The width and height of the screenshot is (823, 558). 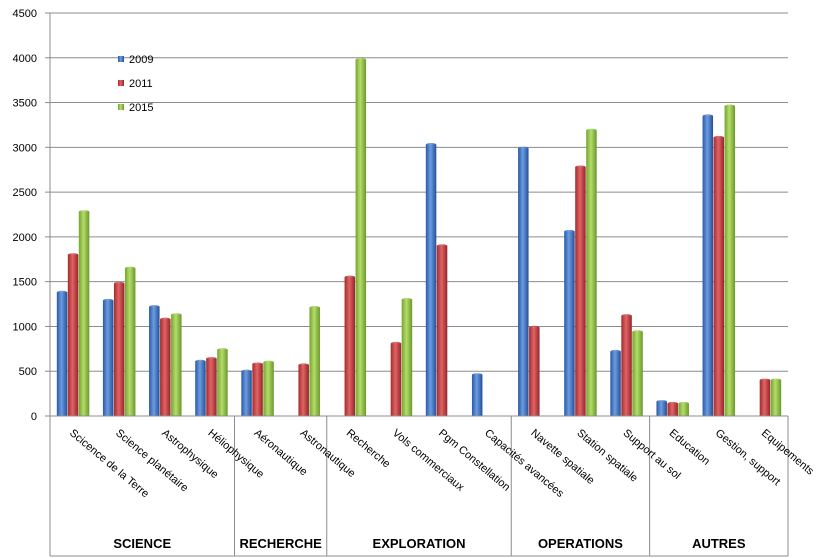 What do you see at coordinates (25, 238) in the screenshot?
I see `y-tick-label: 2000` at bounding box center [25, 238].